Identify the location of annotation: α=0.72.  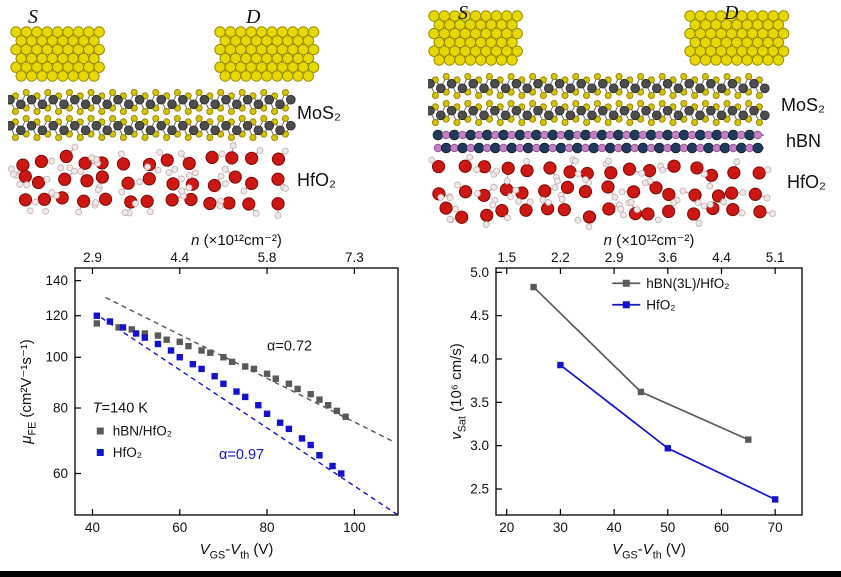
(289, 347).